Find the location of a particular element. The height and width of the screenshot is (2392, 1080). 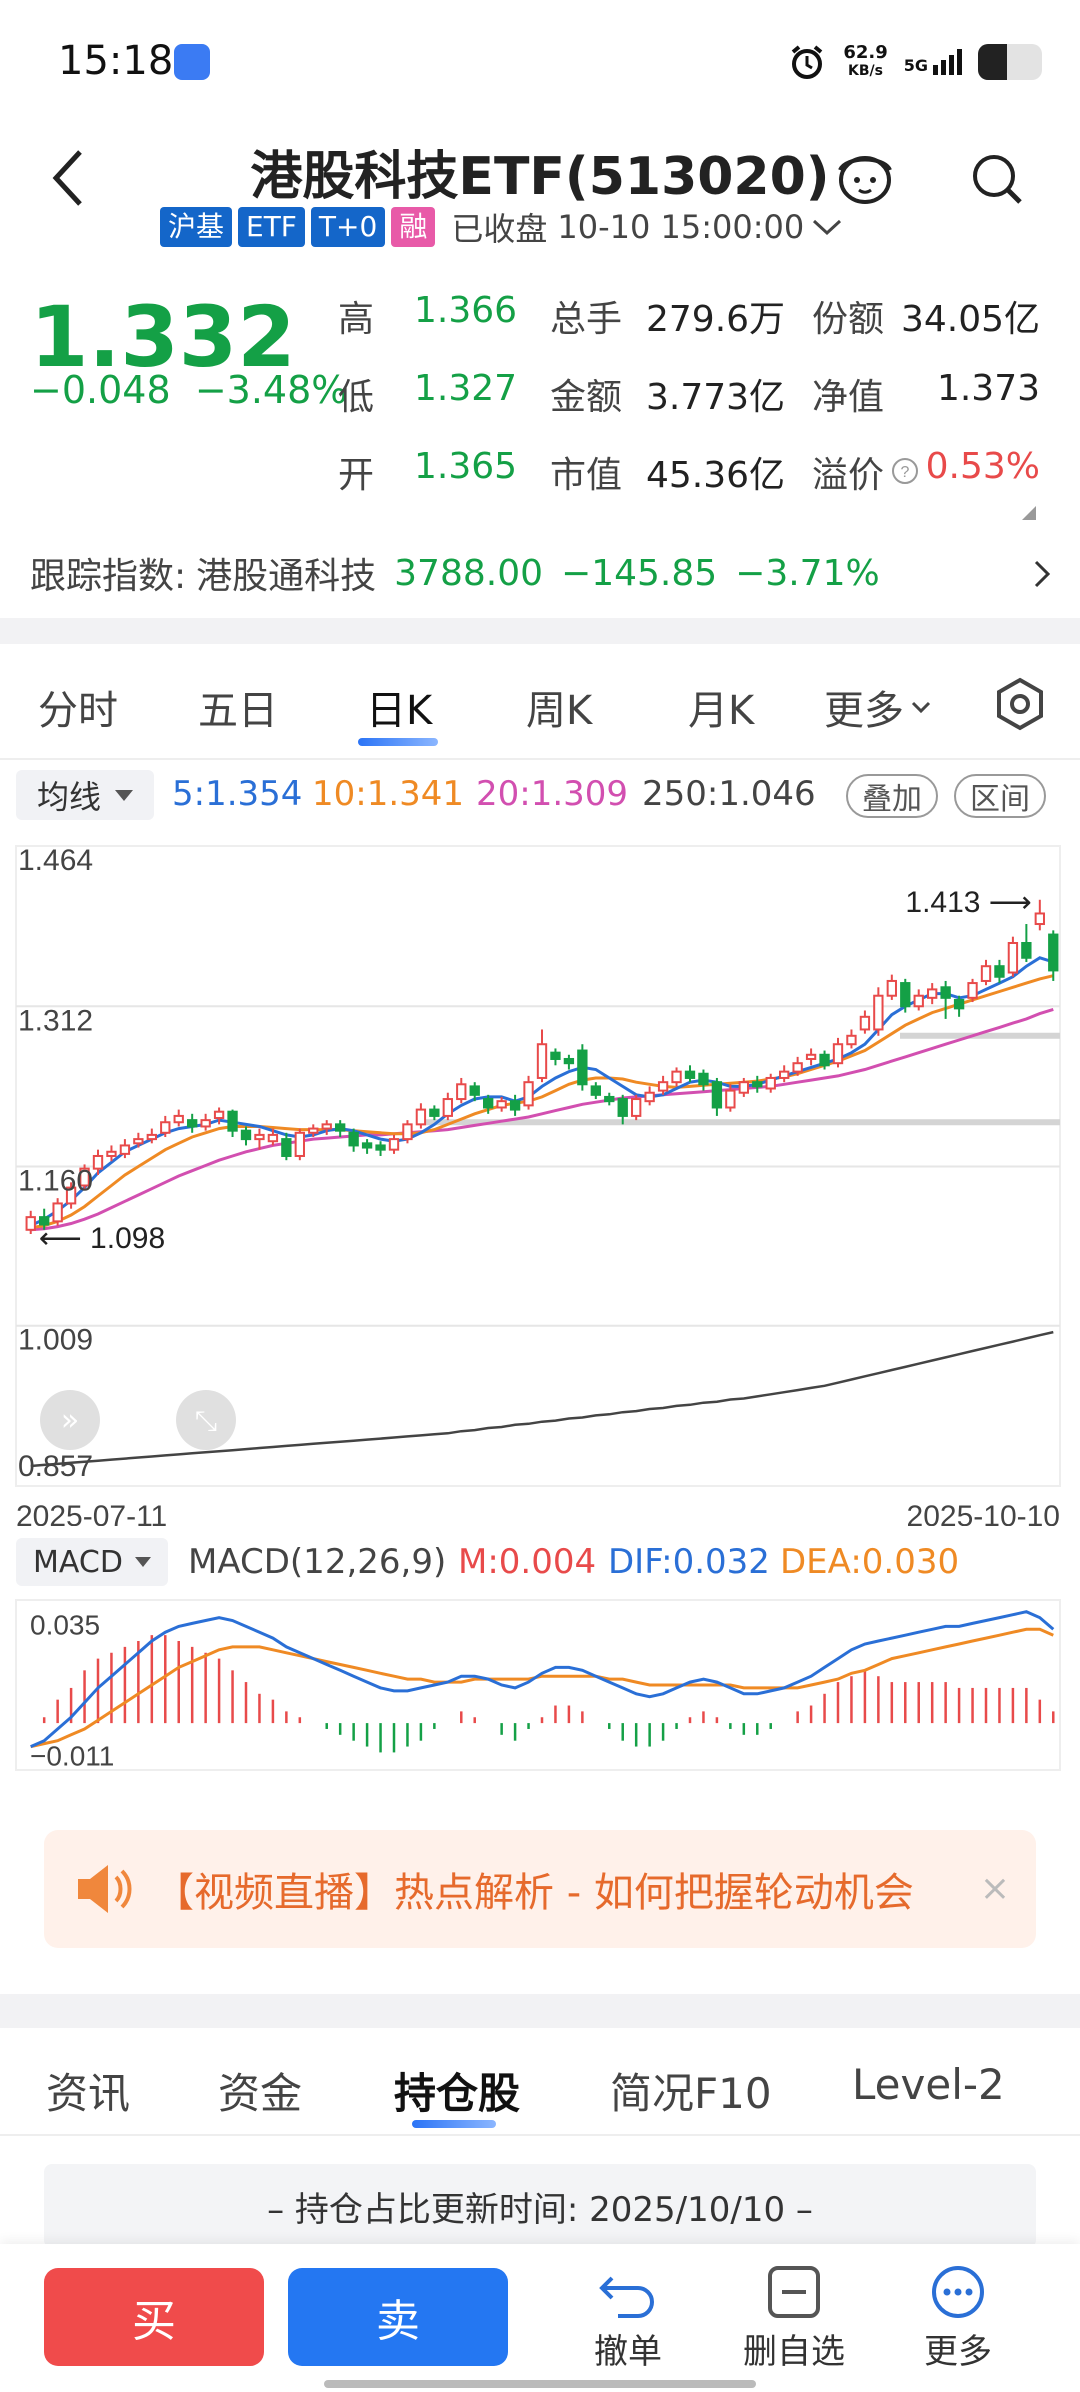

x-end-label: 2025-10-10 is located at coordinates (983, 1513).